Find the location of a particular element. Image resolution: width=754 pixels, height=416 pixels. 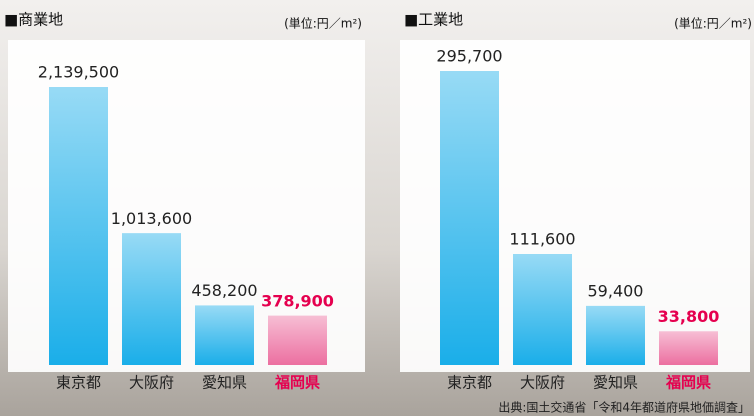

value-label: 111,600 is located at coordinates (542, 239).